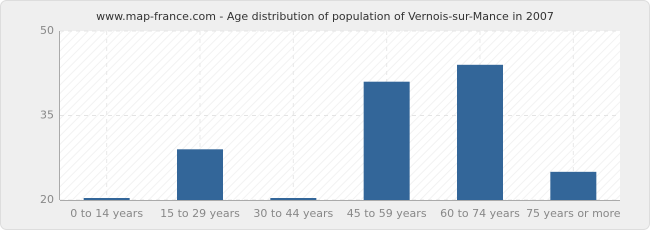 This screenshot has width=650, height=240. What do you see at coordinates (573, 213) in the screenshot?
I see `x-tick-label: 75 years or more` at bounding box center [573, 213].